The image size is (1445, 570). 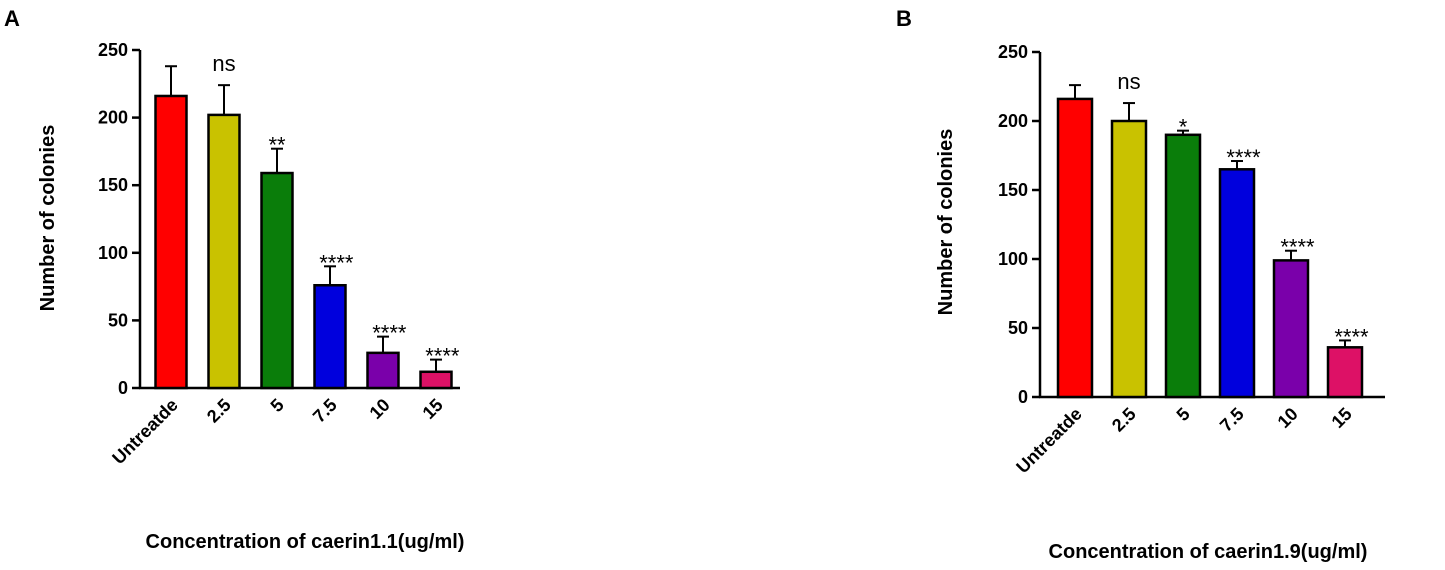 What do you see at coordinates (277, 145) in the screenshot?
I see `significance-label: **` at bounding box center [277, 145].